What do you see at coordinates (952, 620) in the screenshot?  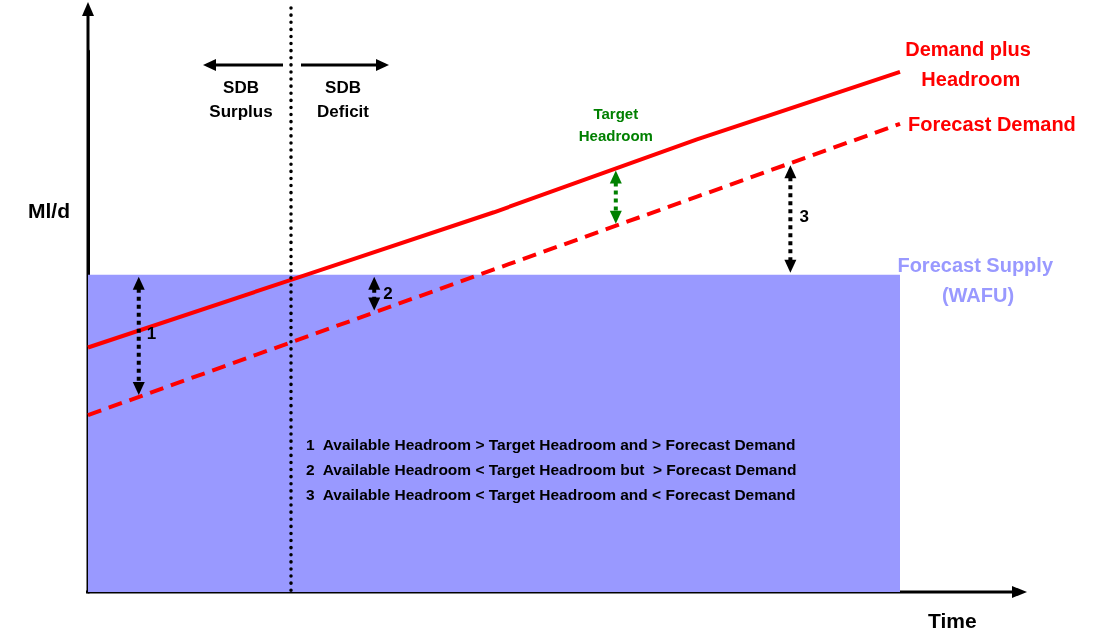 I see `x-axis-title: Time` at bounding box center [952, 620].